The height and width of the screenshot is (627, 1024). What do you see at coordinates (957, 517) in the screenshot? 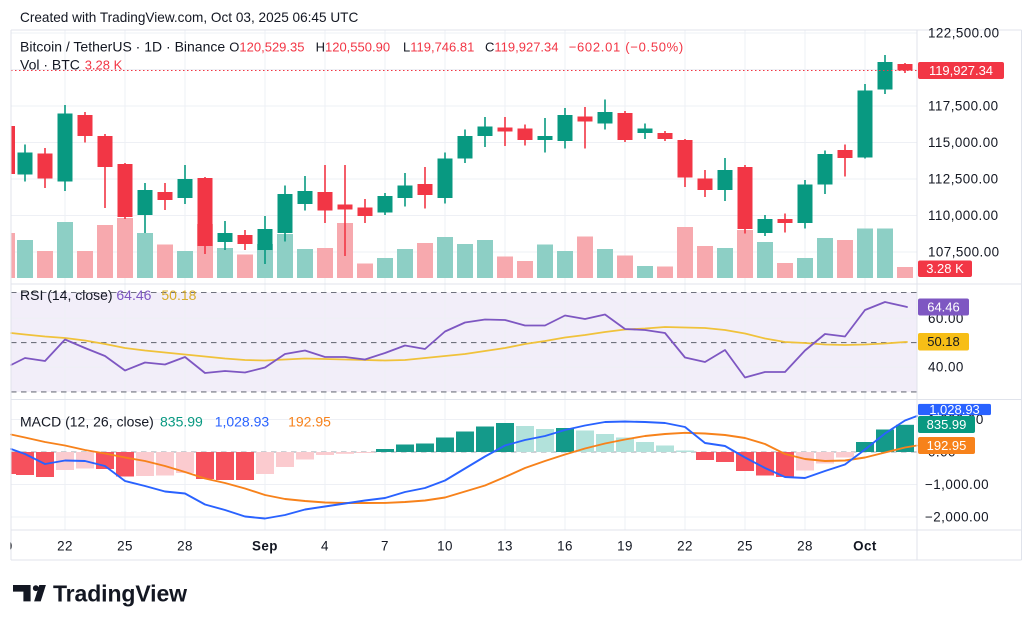
I see `svg-text: −2,000.00` at bounding box center [957, 517].